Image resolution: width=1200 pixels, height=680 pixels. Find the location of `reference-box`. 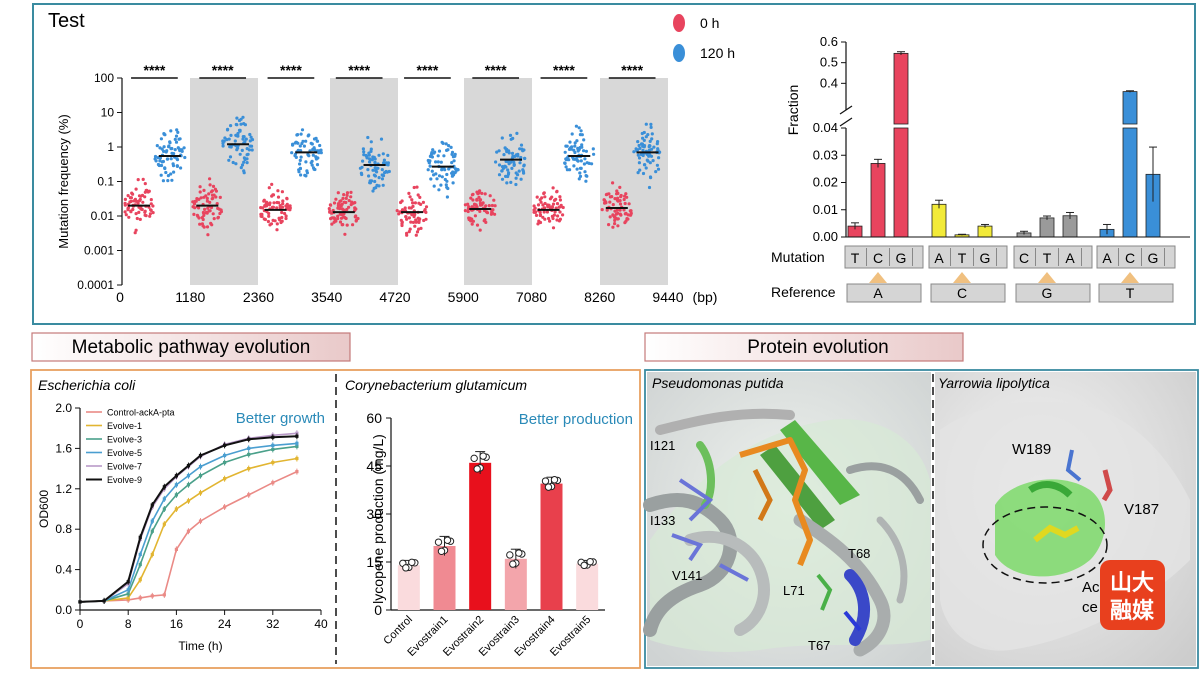

reference-box is located at coordinates (1136, 293).